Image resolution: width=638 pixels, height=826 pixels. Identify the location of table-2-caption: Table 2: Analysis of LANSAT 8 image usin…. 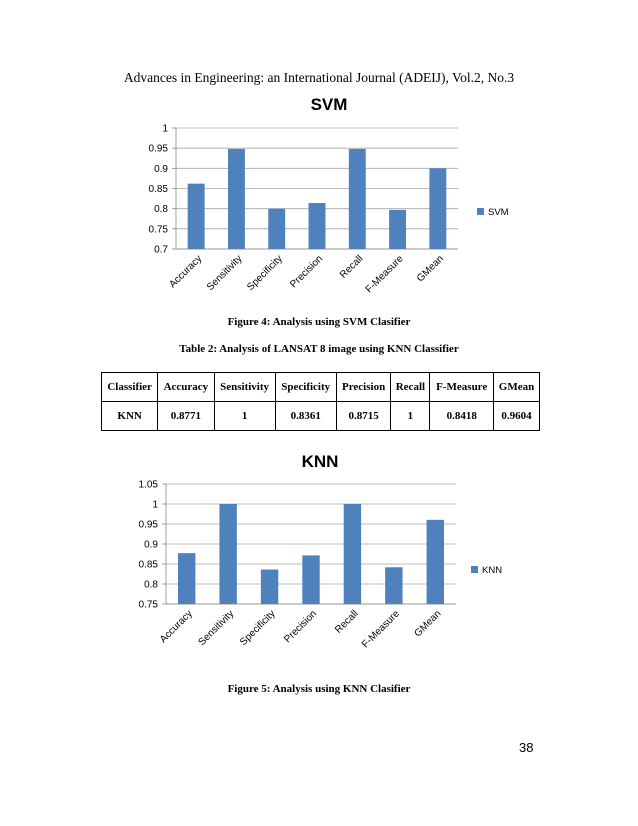
(319, 349).